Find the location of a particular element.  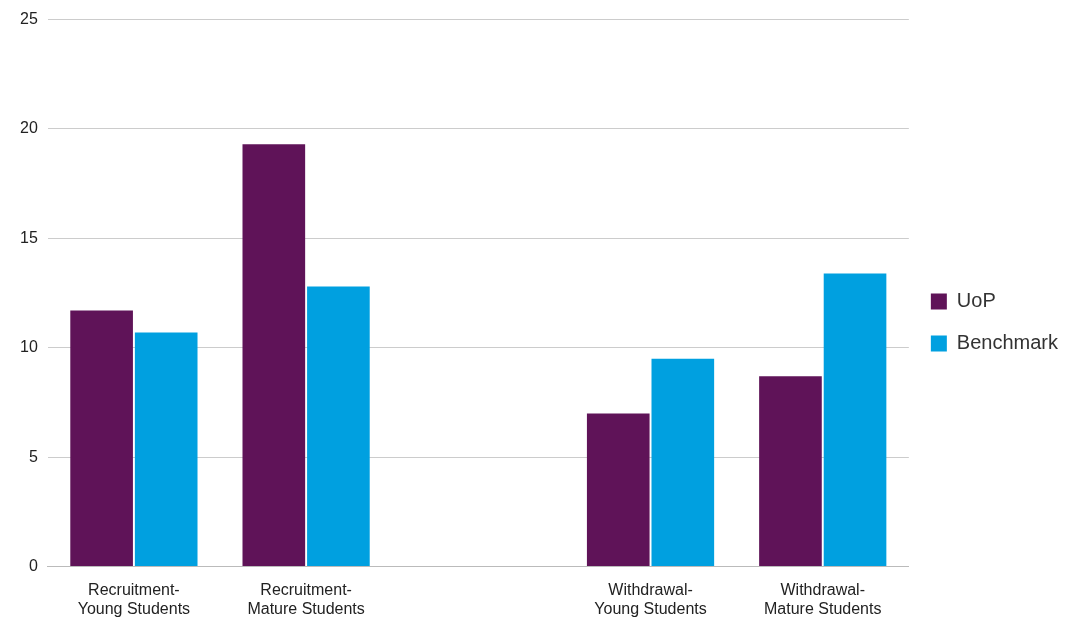

y-tick-label: 15 is located at coordinates (29, 237).